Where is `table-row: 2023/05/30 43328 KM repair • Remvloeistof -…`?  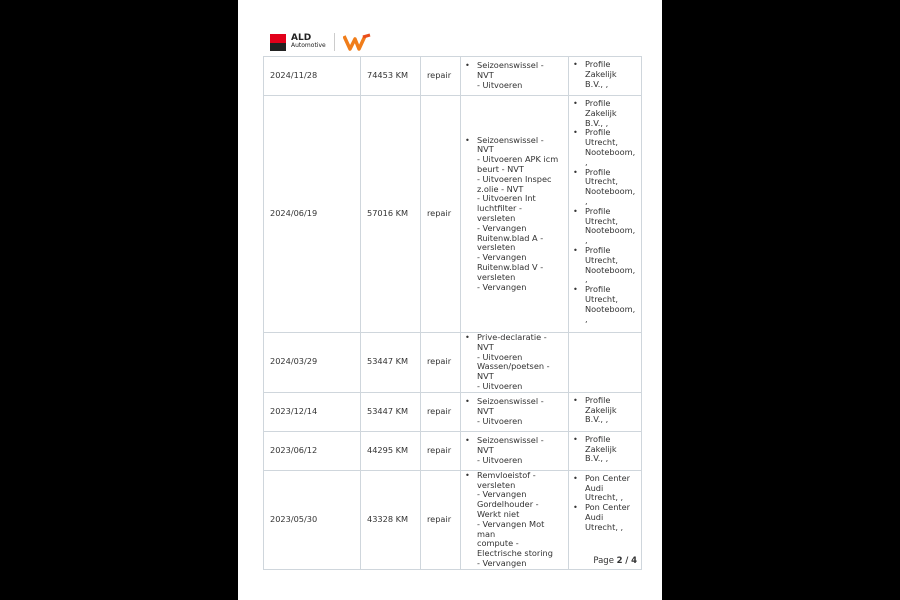
table-row: 2023/05/30 43328 KM repair • Remvloeistof -… is located at coordinates (453, 519).